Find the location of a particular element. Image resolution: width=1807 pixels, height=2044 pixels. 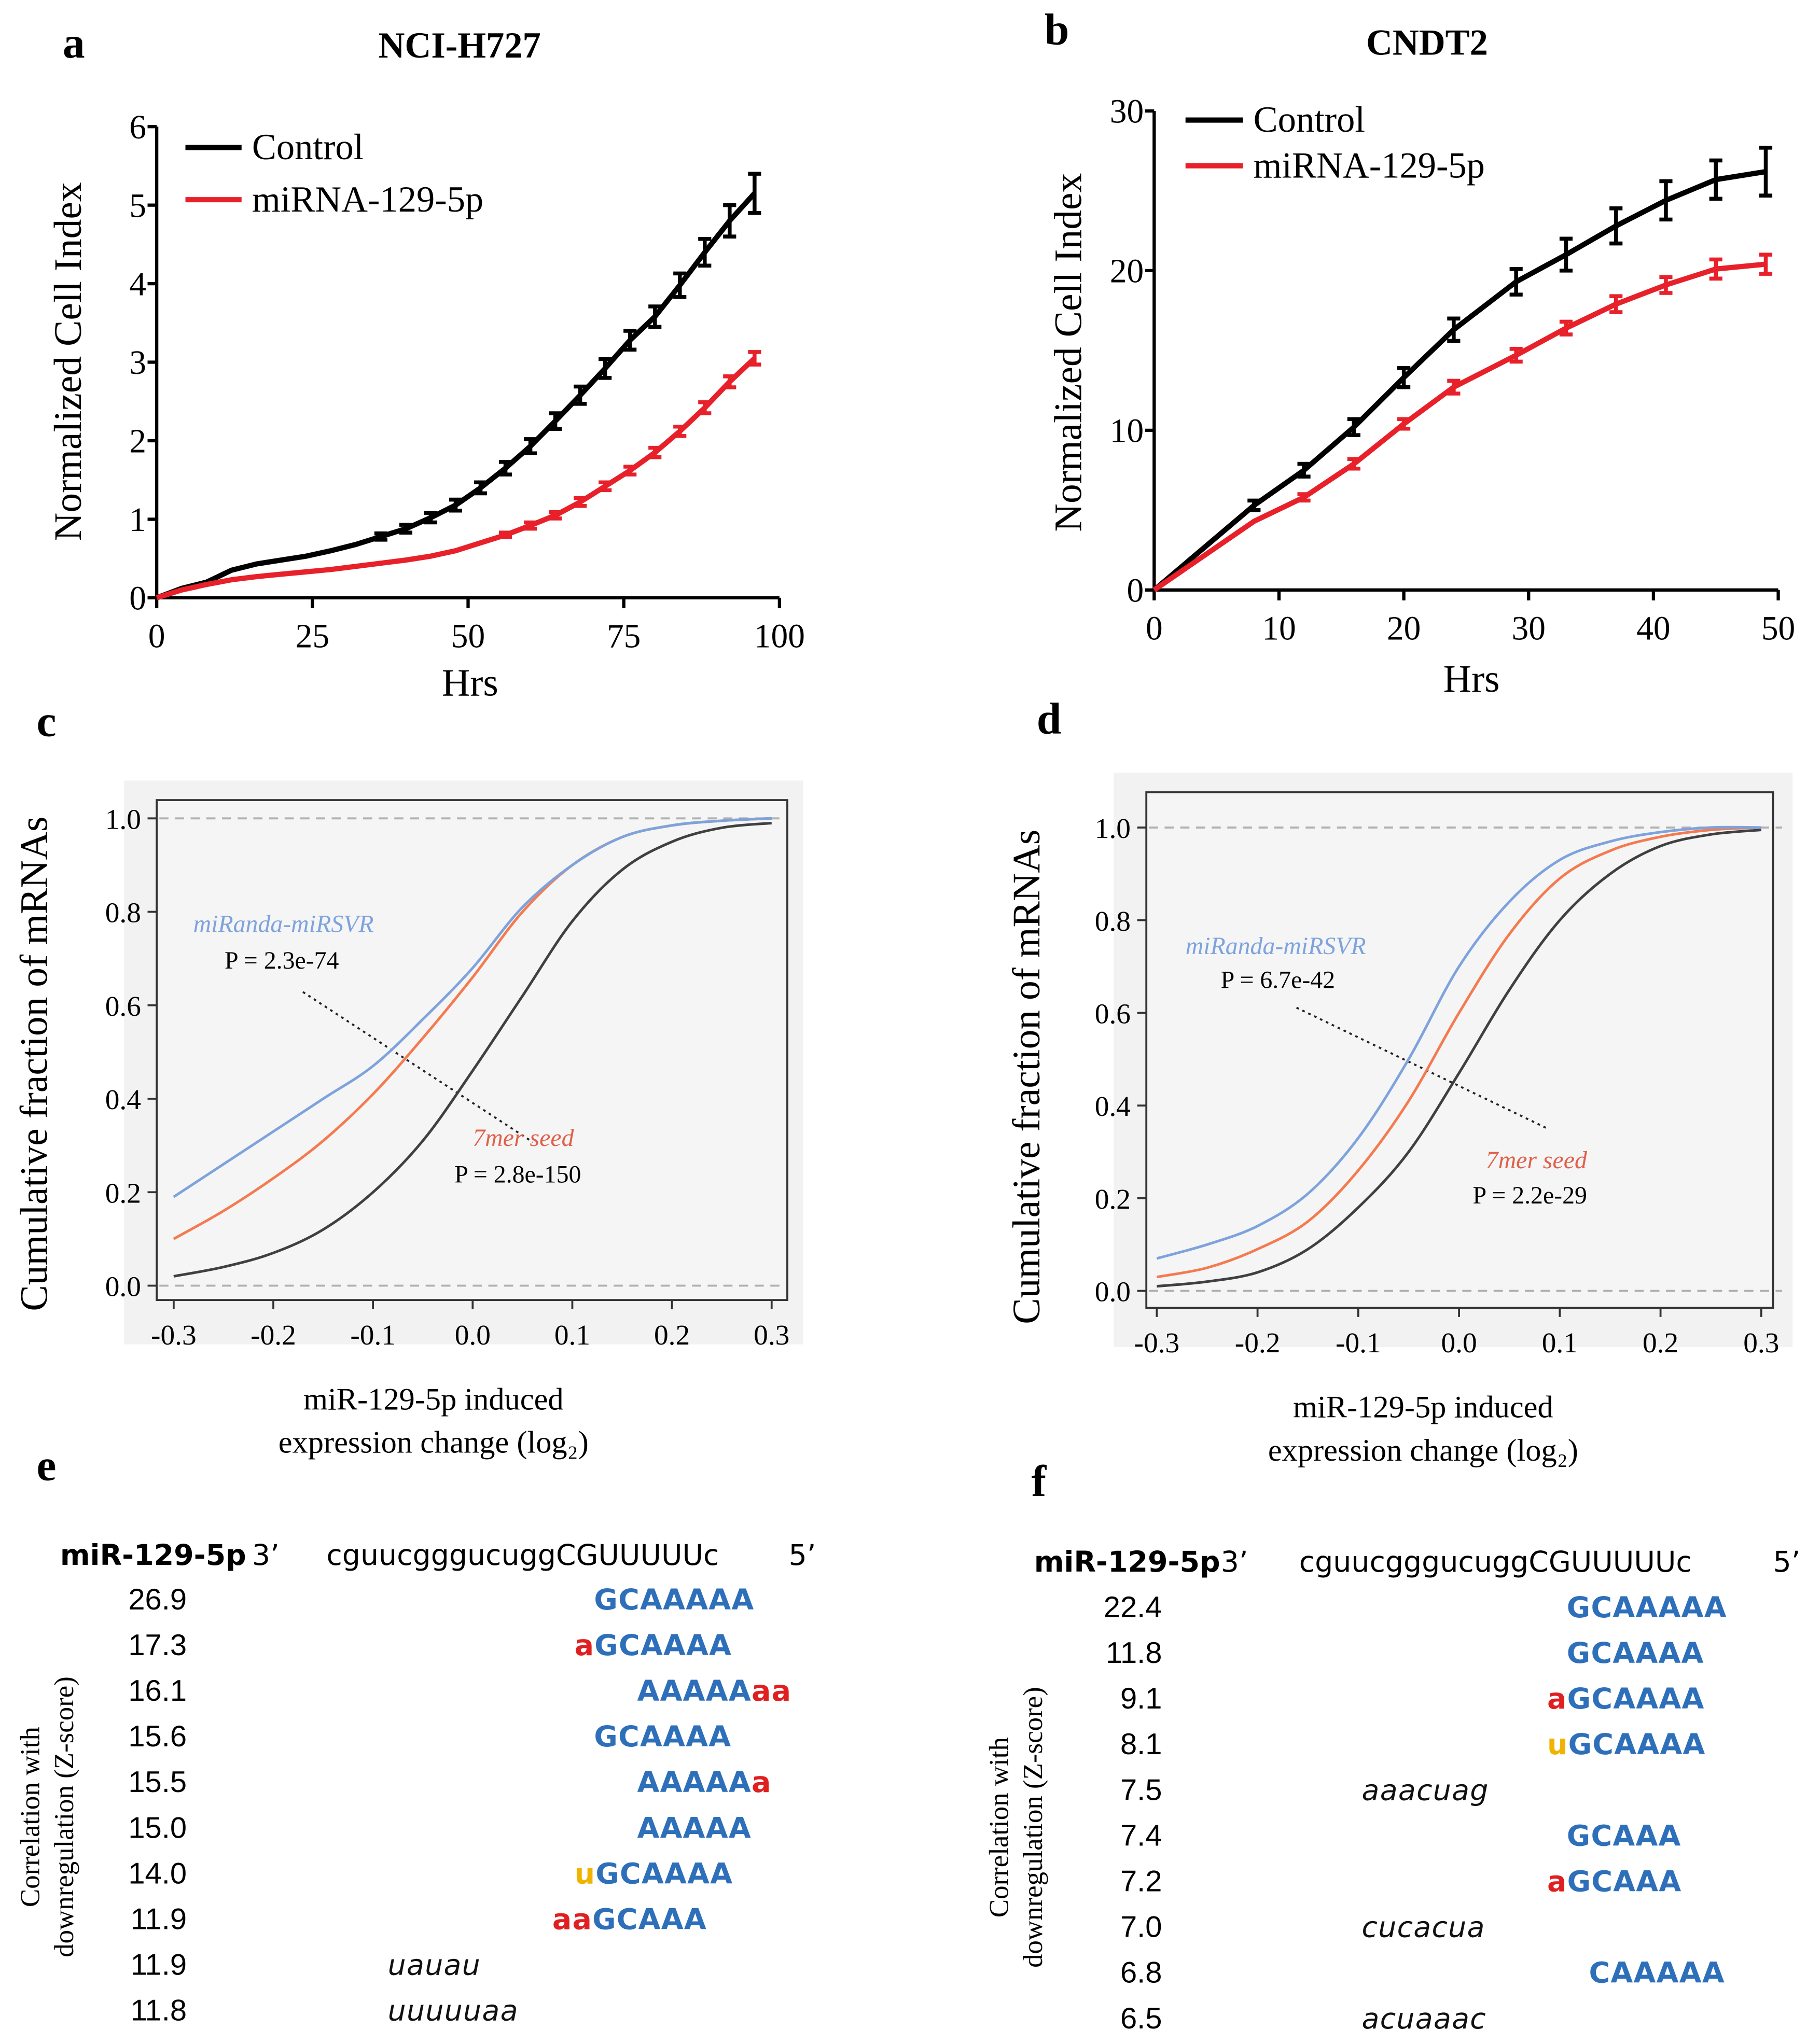

annotation-mirsvr-p-d: P = 6.7e-42 is located at coordinates (1278, 980).